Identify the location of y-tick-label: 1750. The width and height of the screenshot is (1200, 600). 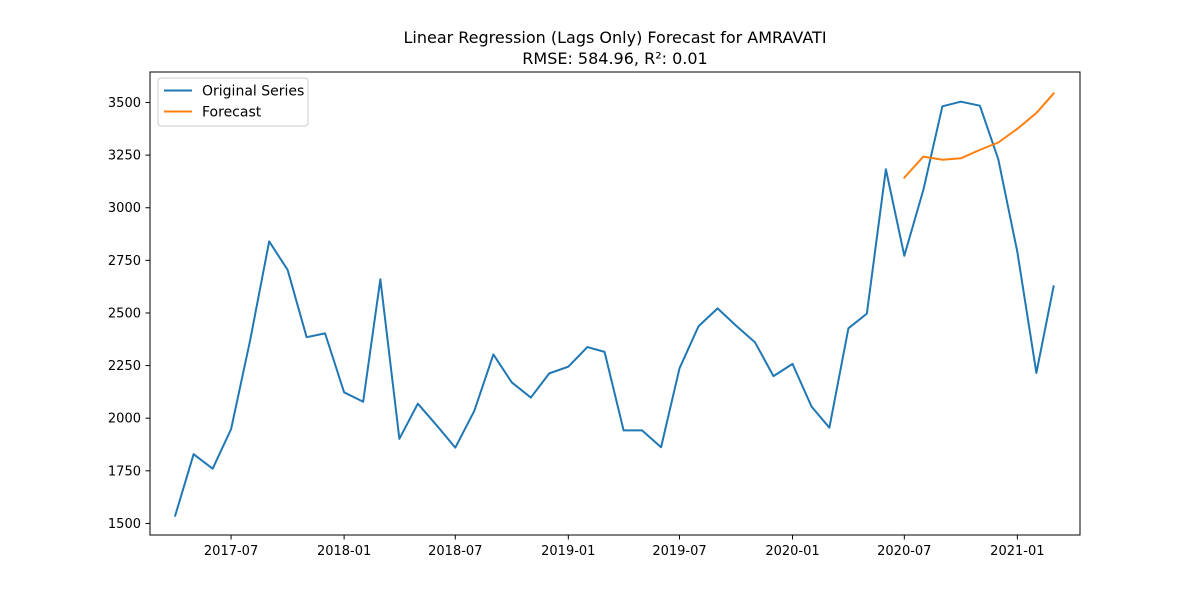
(124, 471).